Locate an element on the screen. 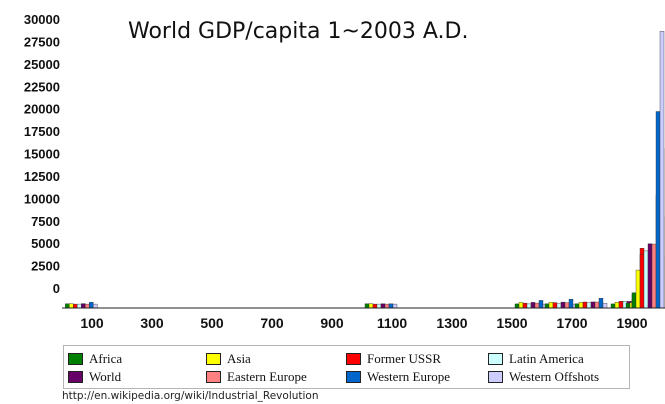  y-tick-label: 5000 is located at coordinates (45, 243).